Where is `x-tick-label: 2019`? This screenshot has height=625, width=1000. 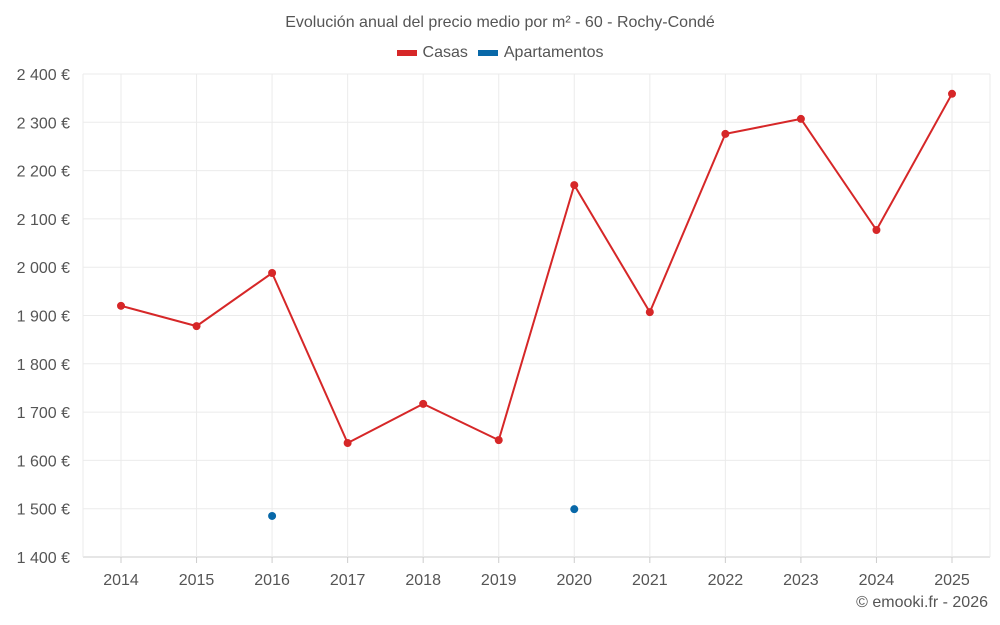
x-tick-label: 2019 is located at coordinates (499, 580).